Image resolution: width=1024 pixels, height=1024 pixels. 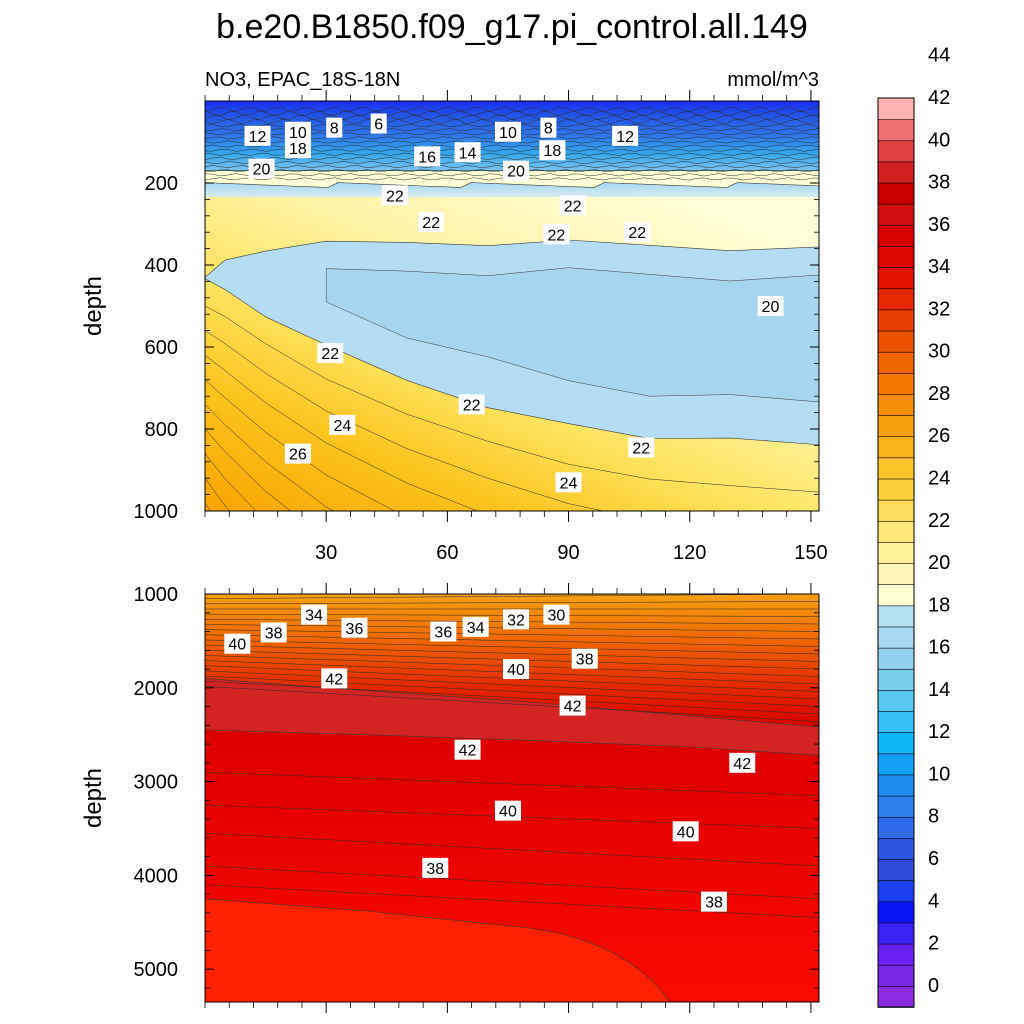 What do you see at coordinates (939, 225) in the screenshot?
I see `colorbar-tick-label: 36` at bounding box center [939, 225].